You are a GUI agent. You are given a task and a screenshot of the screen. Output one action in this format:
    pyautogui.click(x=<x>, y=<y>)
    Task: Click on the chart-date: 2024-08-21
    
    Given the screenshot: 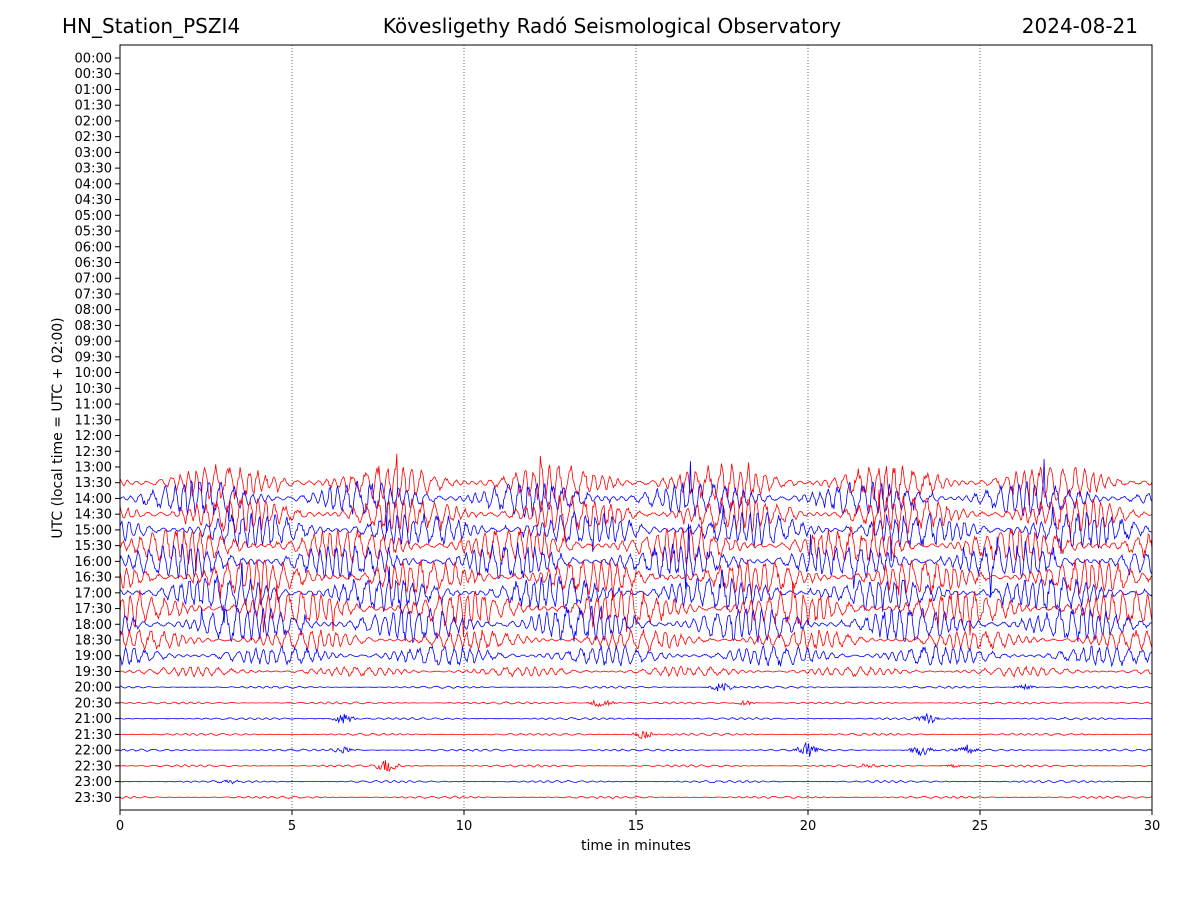 What is the action you would take?
    pyautogui.click(x=1079, y=26)
    